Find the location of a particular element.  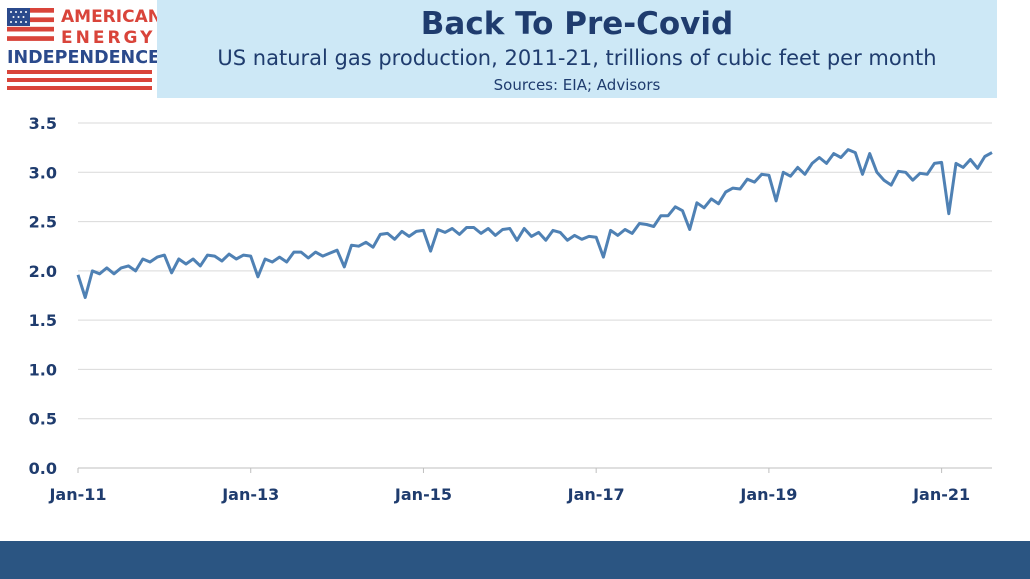

logo-line1: AMERICAN is located at coordinates (109, 17).